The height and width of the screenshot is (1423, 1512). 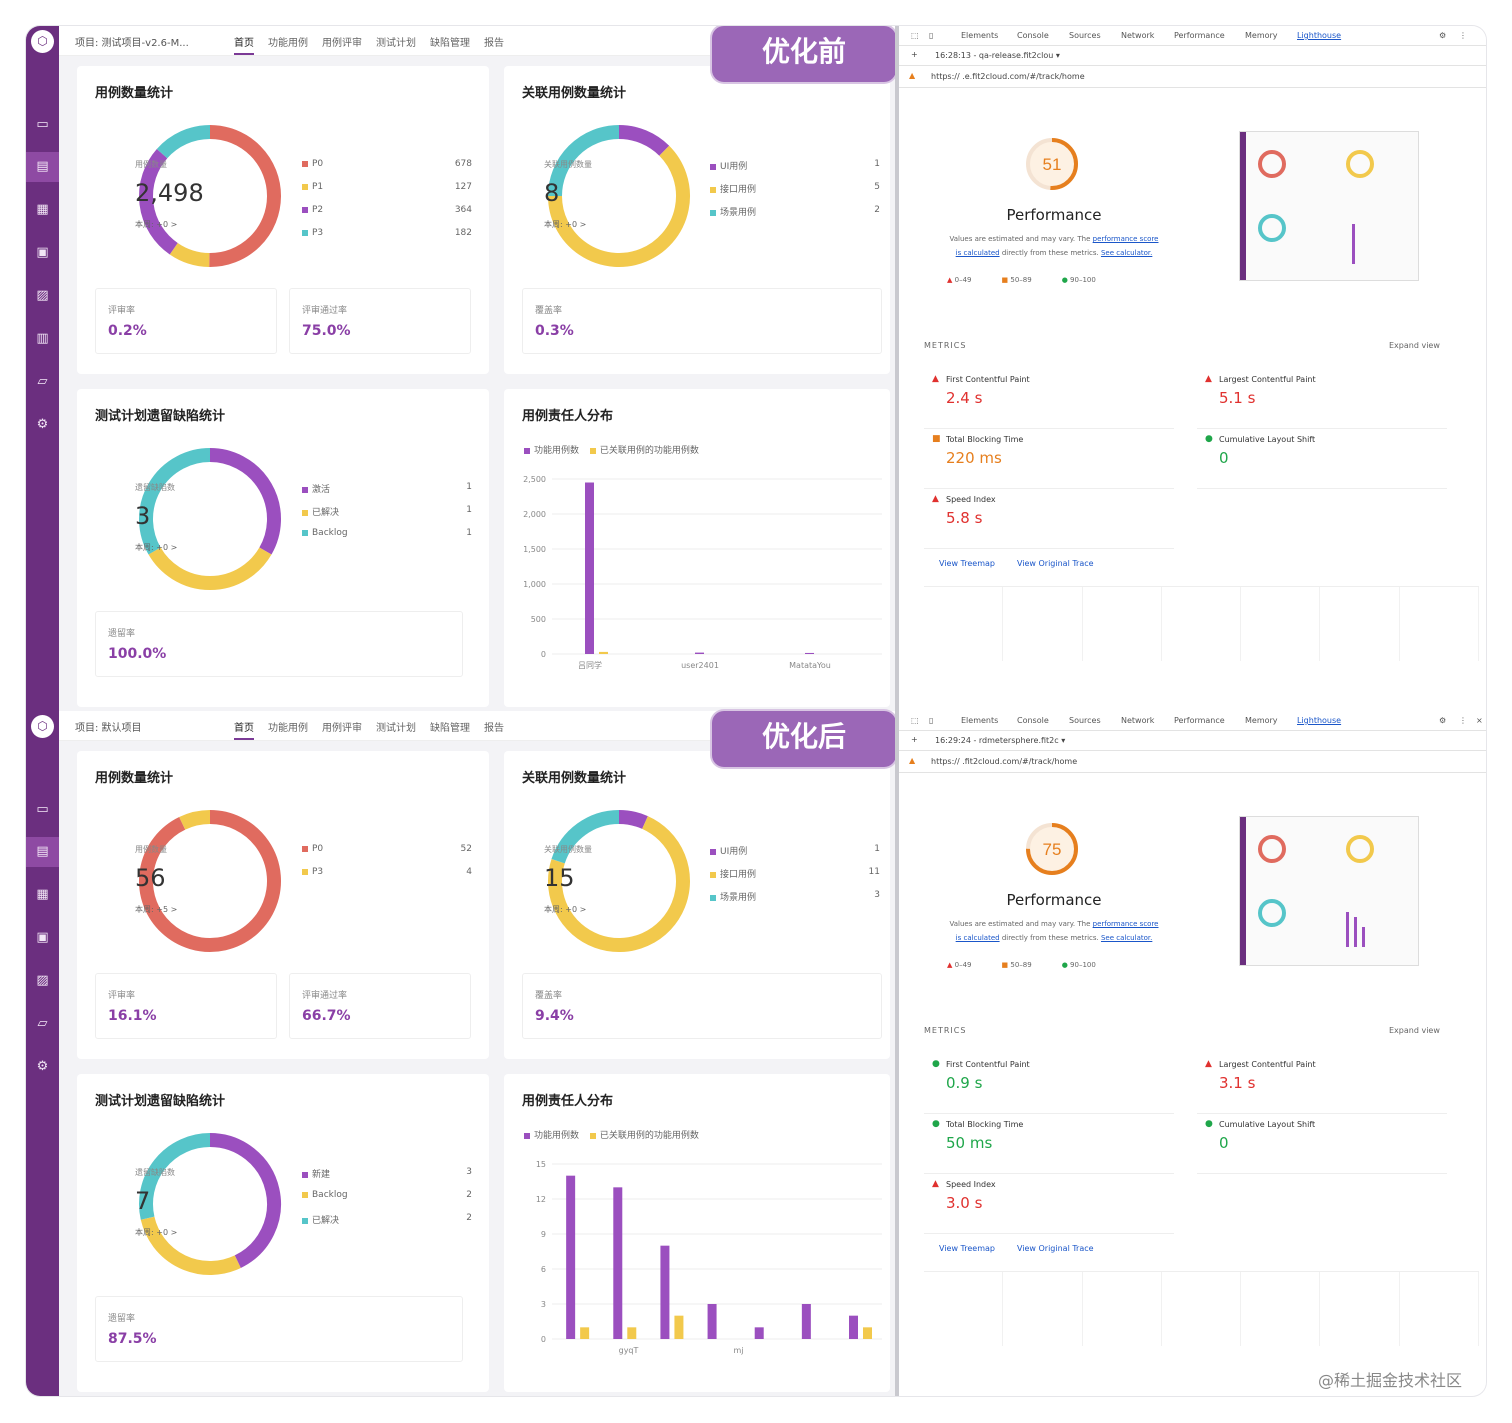 I want to click on watermark: @稀土掘金技术社区, so click(x=1390, y=1380).